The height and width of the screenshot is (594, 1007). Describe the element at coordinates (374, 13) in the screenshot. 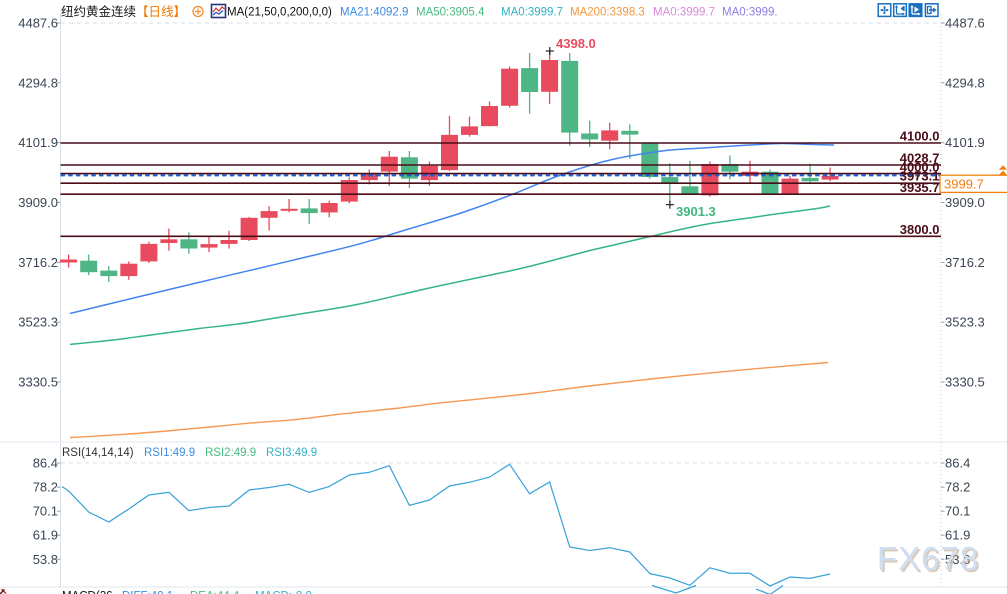

I see `svg-text: MA21:4092.9` at that location.